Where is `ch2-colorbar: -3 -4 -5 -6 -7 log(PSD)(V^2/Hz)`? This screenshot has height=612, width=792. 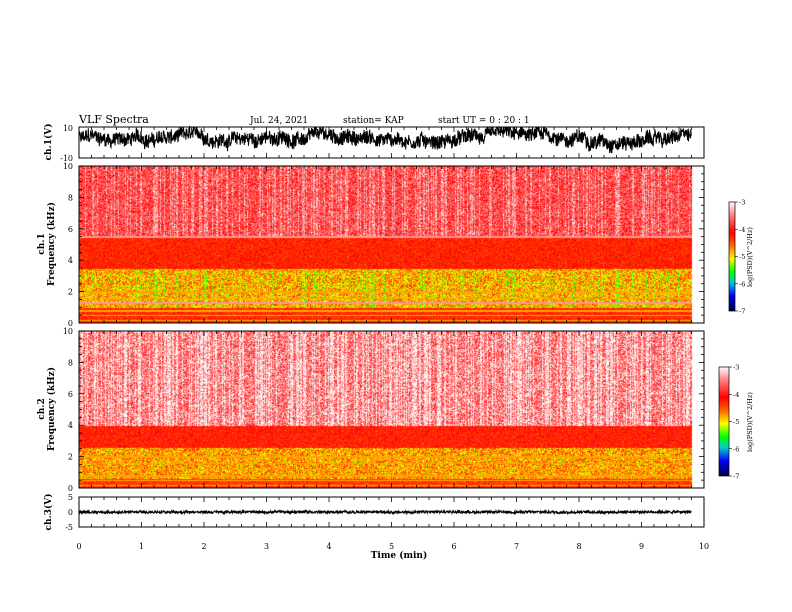
ch2-colorbar: -3 -4 -5 -6 -7 log(PSD)(V^2/Hz) is located at coordinates (736, 422).